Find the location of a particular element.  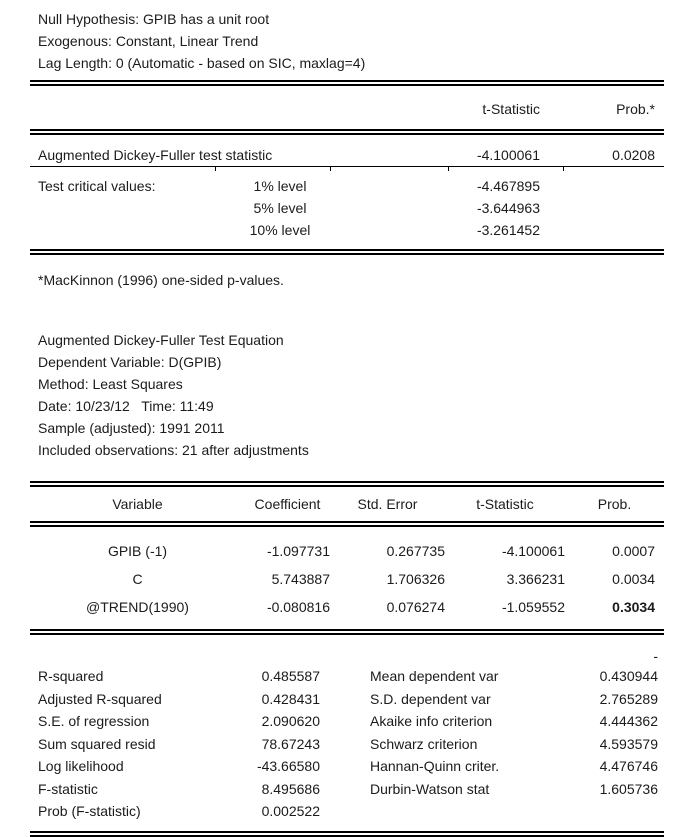

stat-value: 2.765289 is located at coordinates (628, 698).